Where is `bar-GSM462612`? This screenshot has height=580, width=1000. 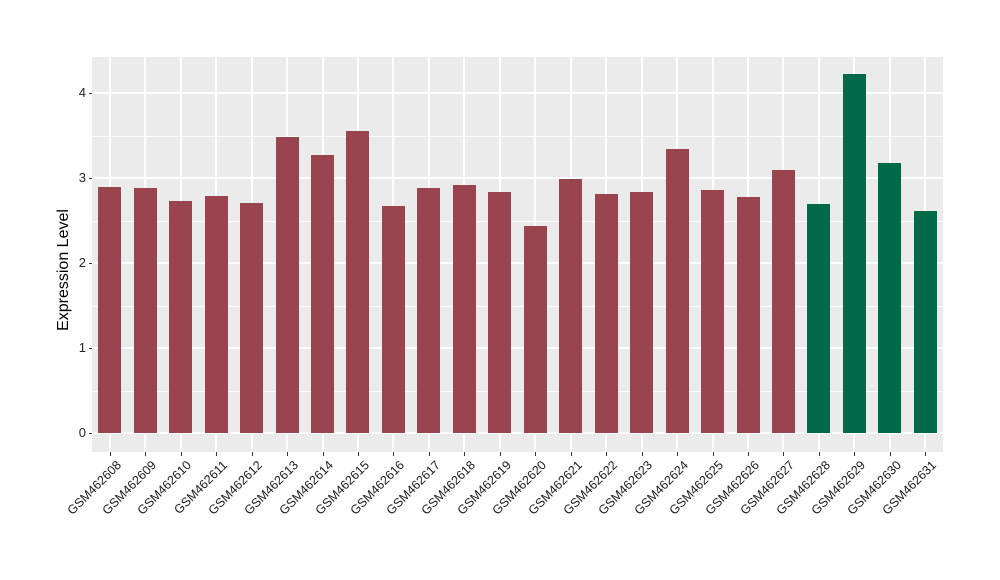
bar-GSM462612 is located at coordinates (252, 317).